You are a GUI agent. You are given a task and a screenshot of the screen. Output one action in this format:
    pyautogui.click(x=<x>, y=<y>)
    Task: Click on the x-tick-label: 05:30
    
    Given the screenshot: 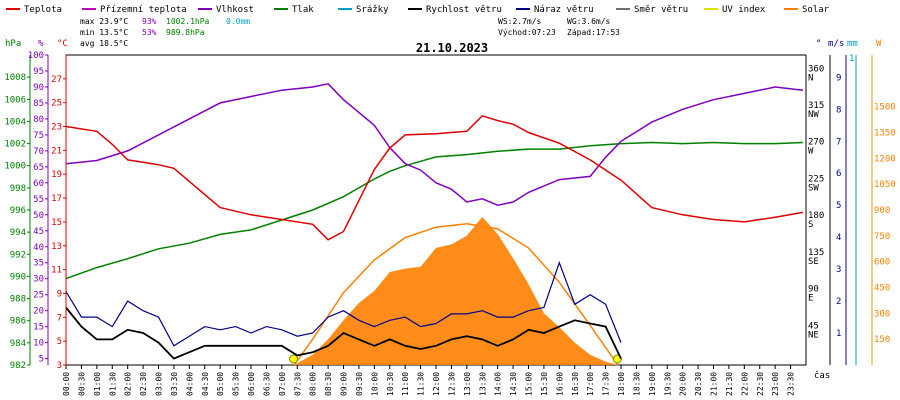 What is the action you would take?
    pyautogui.click(x=236, y=384)
    